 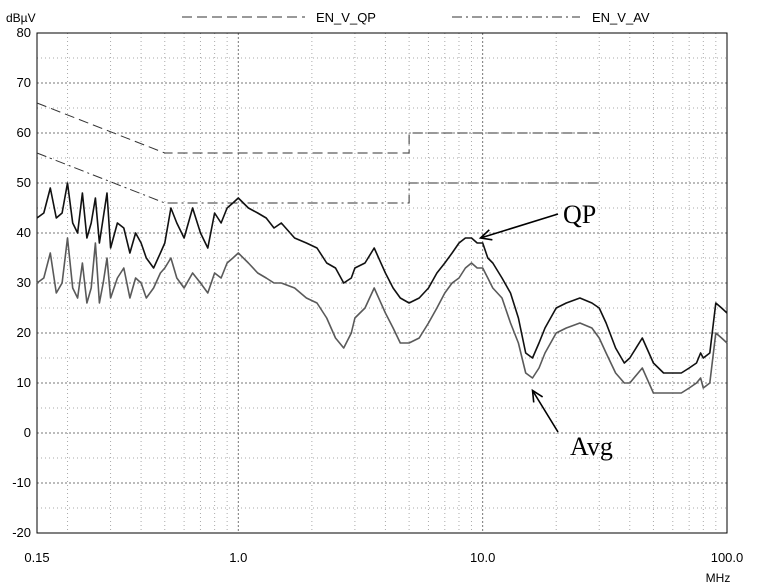 I want to click on y-tick-label: 30, so click(x=24, y=282).